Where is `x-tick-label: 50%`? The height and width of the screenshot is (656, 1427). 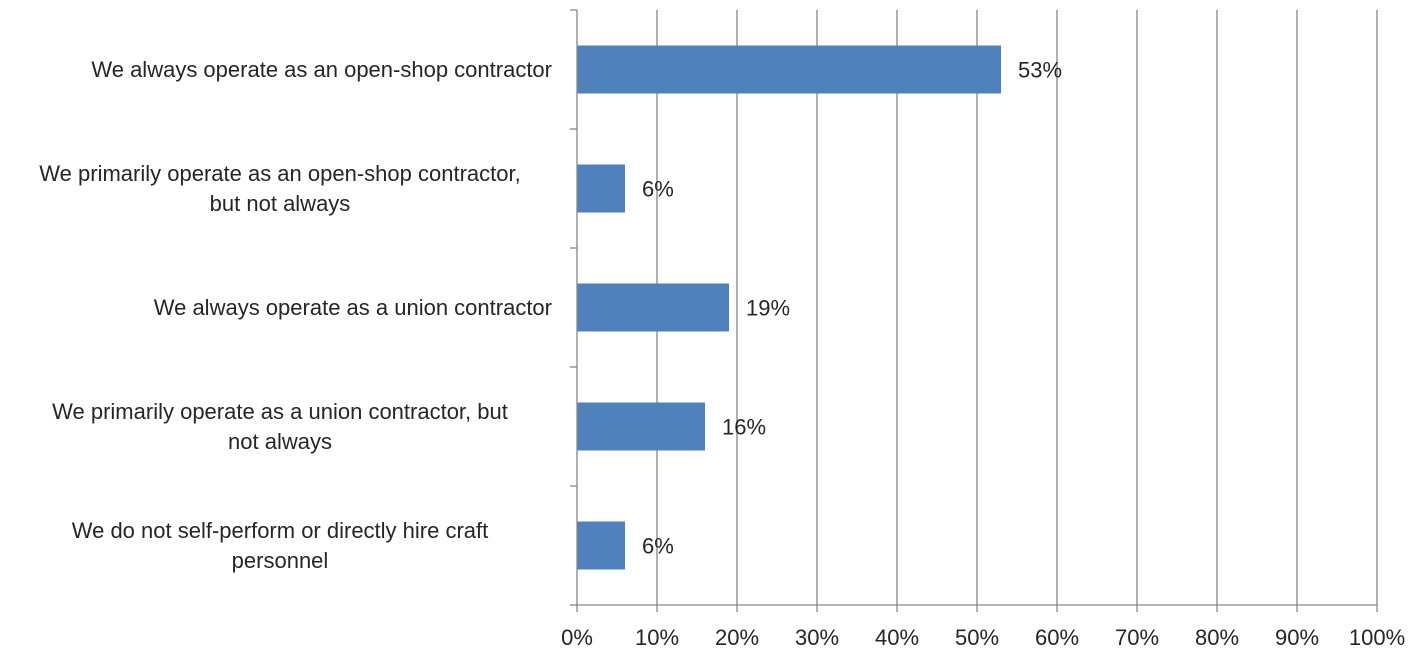 x-tick-label: 50% is located at coordinates (977, 637).